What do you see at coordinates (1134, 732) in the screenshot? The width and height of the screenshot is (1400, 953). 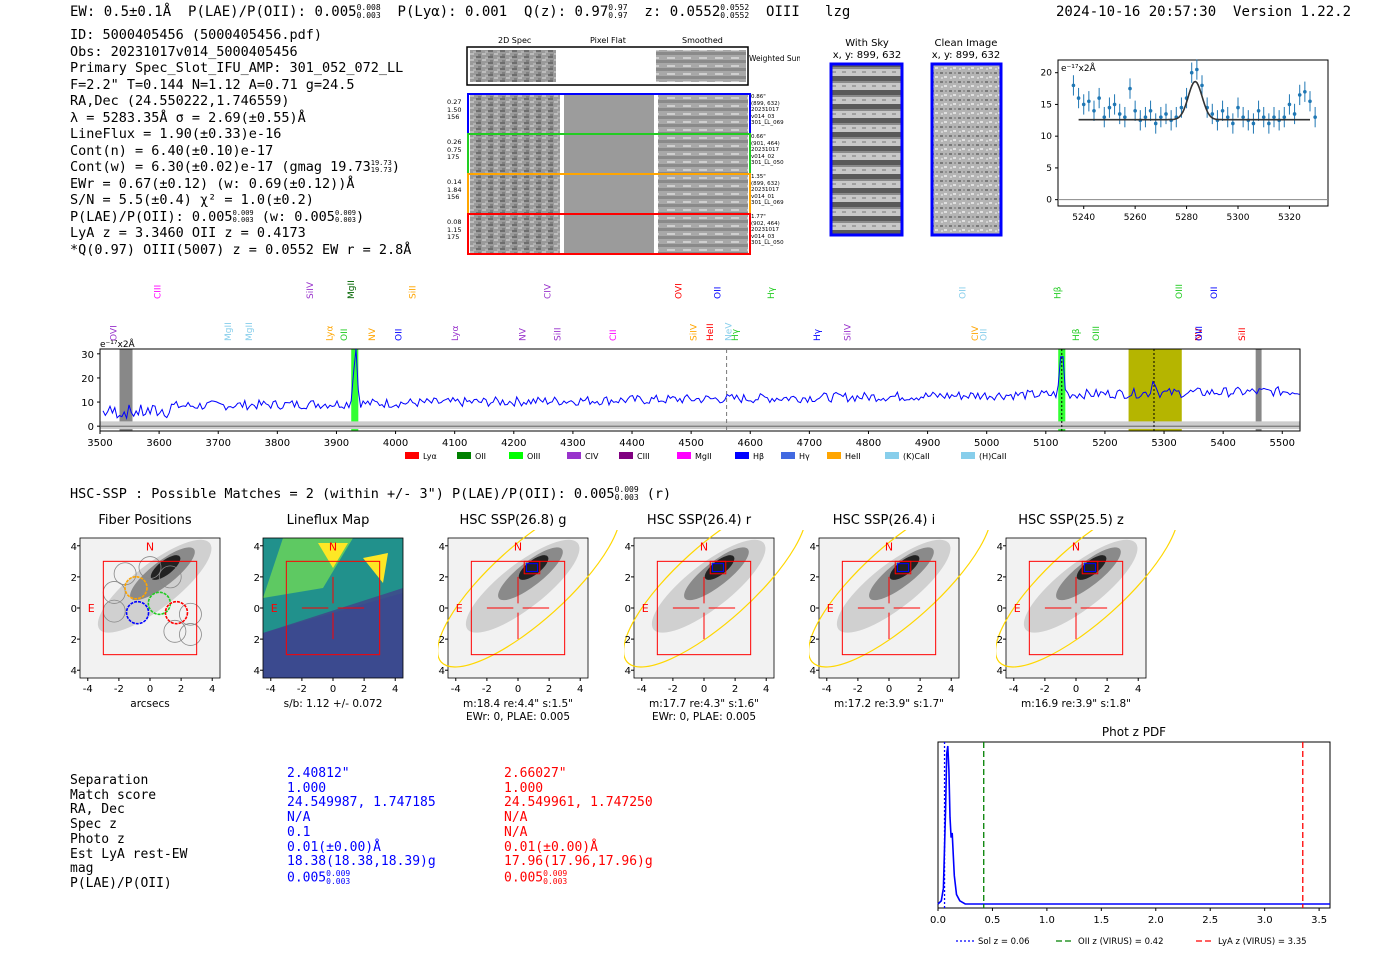 I see `chart-title: Phot z PDF` at bounding box center [1134, 732].